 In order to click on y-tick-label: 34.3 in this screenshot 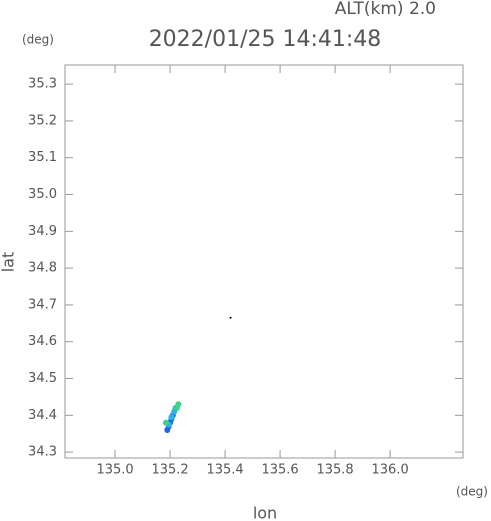, I will do `click(42, 452)`.